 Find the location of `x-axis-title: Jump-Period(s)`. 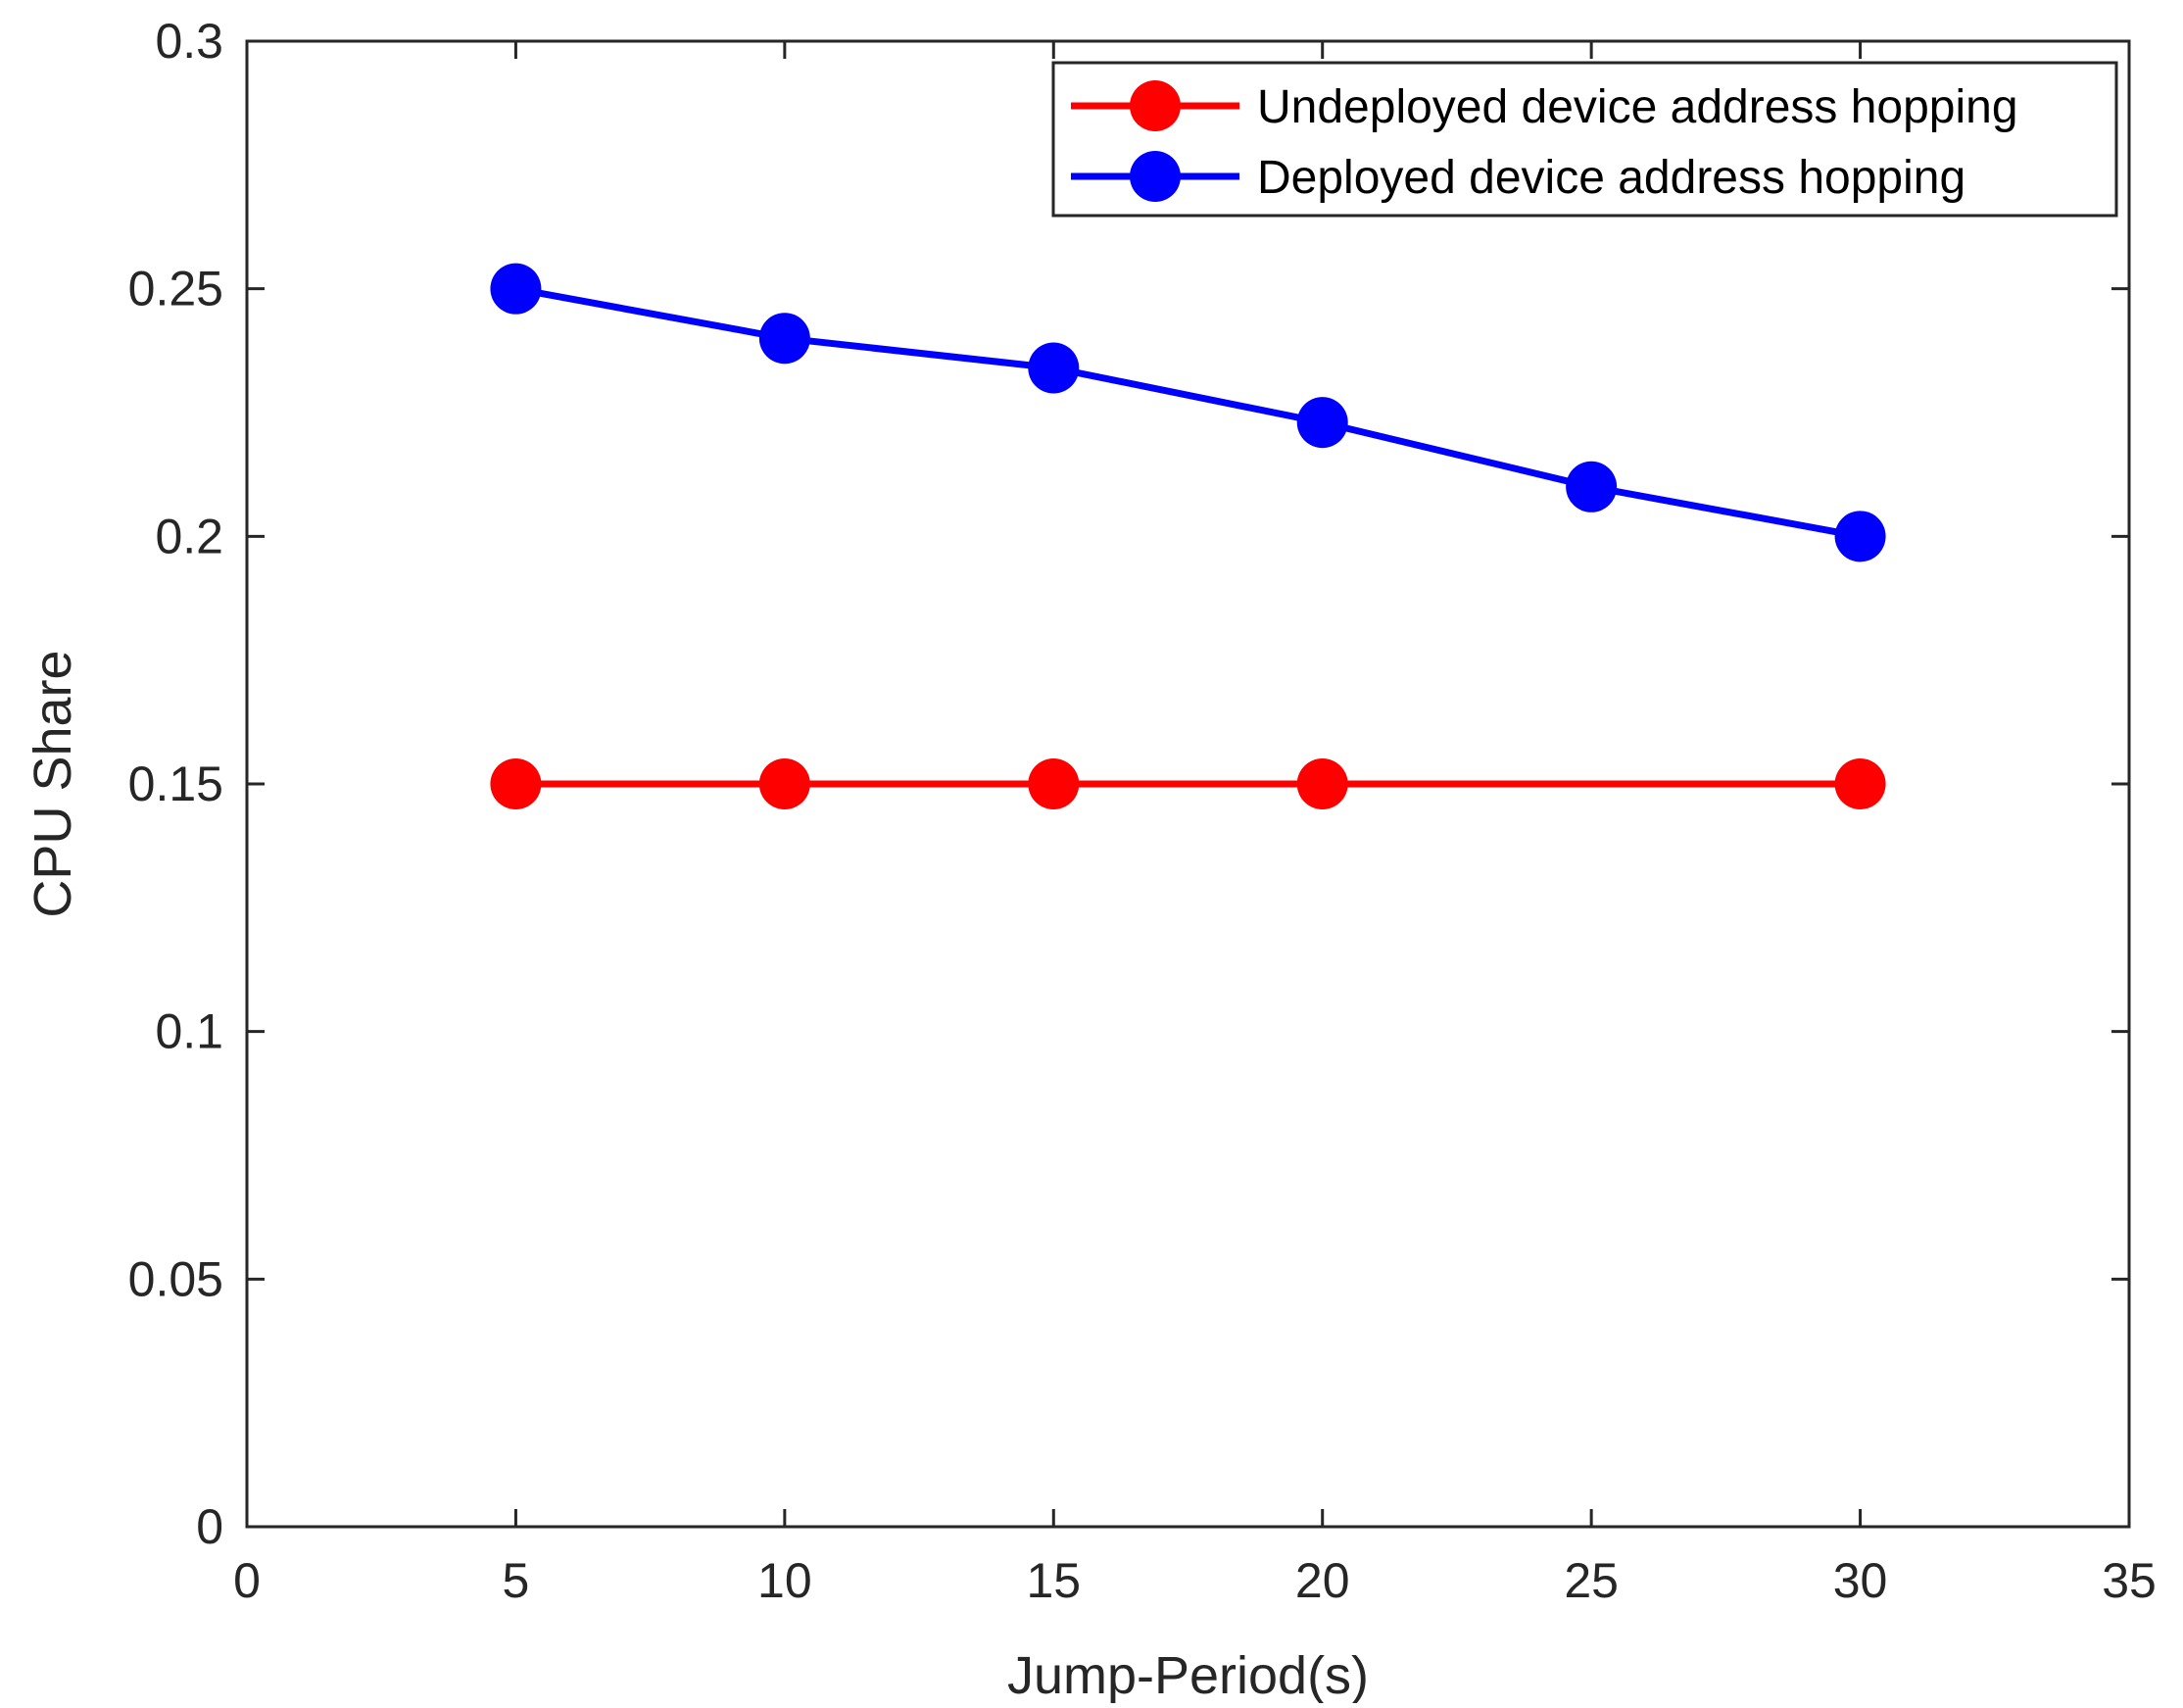

x-axis-title: Jump-Period(s) is located at coordinates (1188, 1674).